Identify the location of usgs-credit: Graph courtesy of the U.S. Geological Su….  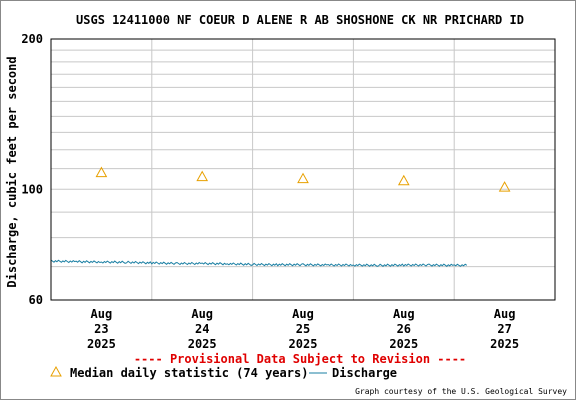
(461, 391).